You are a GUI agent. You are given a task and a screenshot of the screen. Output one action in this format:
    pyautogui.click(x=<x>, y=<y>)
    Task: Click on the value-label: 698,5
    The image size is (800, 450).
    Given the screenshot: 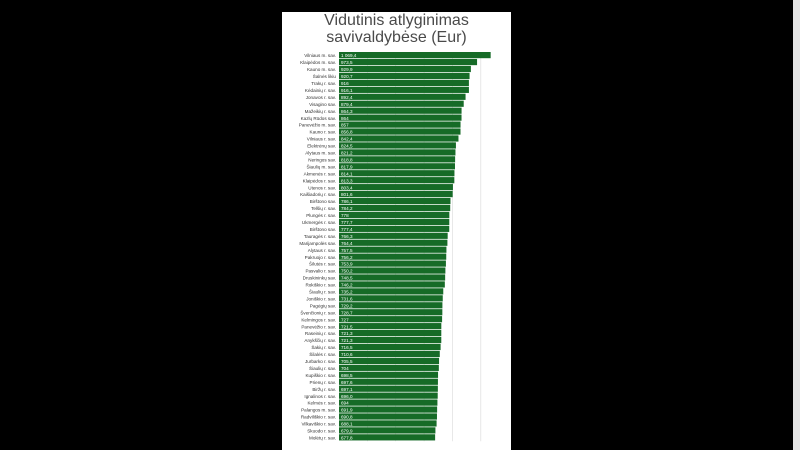 What is the action you would take?
    pyautogui.click(x=347, y=375)
    